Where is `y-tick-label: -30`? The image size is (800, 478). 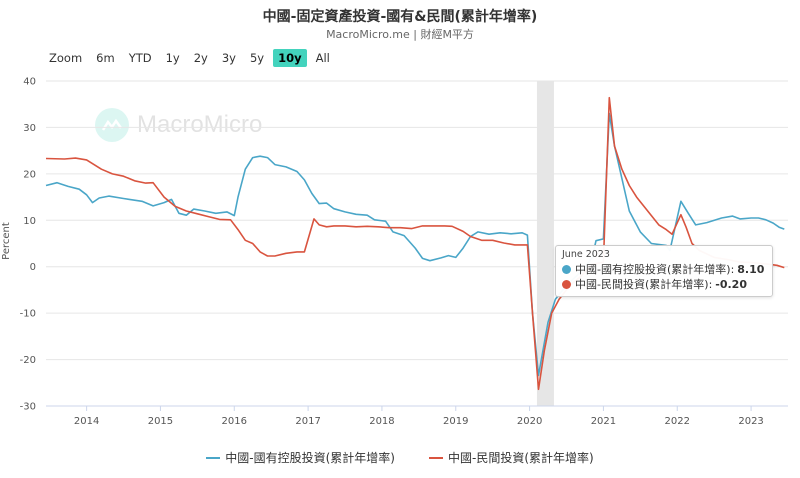
y-tick-label: -30 is located at coordinates (28, 407).